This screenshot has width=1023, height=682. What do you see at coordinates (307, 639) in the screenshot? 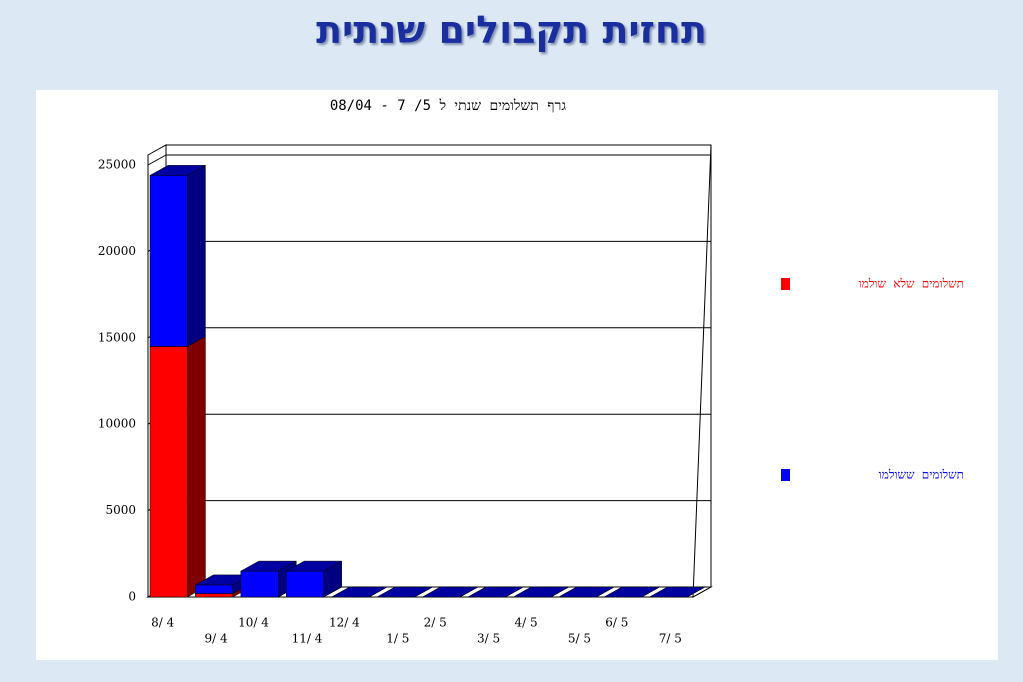
I see `x-tick-label: 11/ 4` at bounding box center [307, 639].